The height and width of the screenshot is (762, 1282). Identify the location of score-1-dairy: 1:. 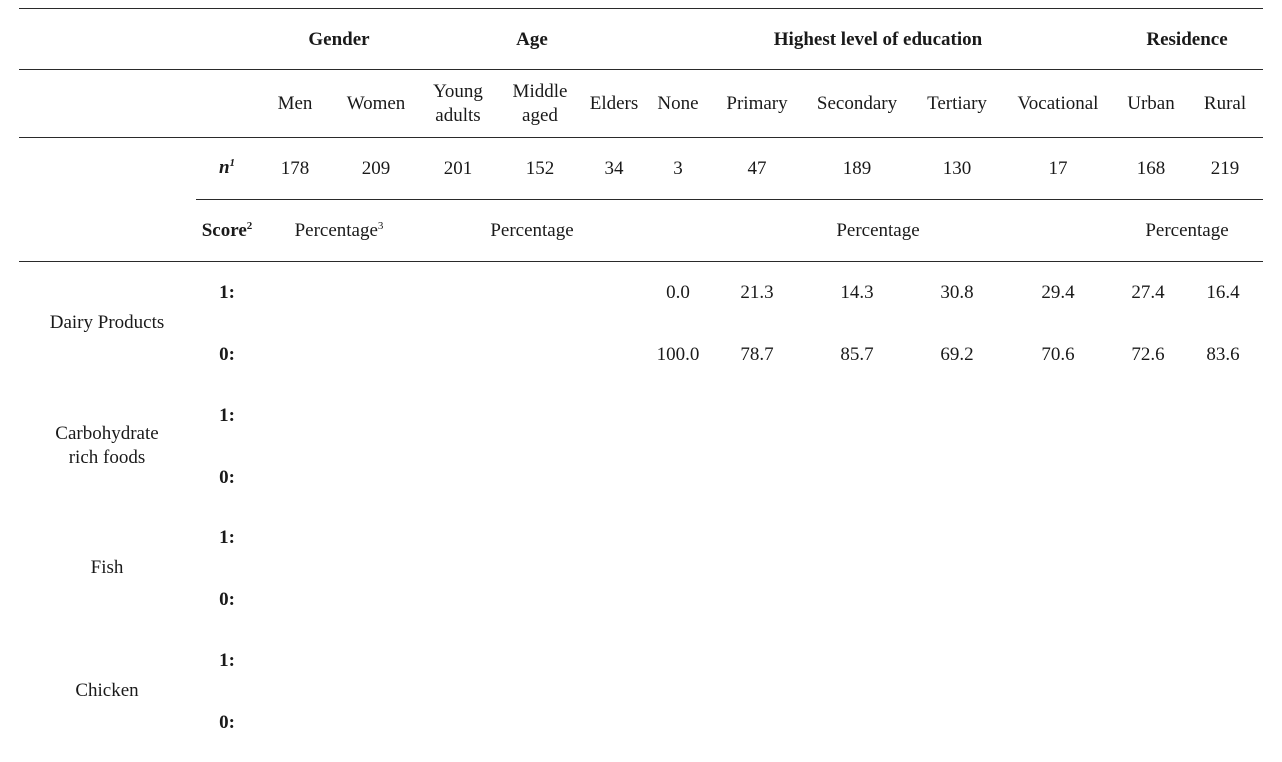
(227, 292).